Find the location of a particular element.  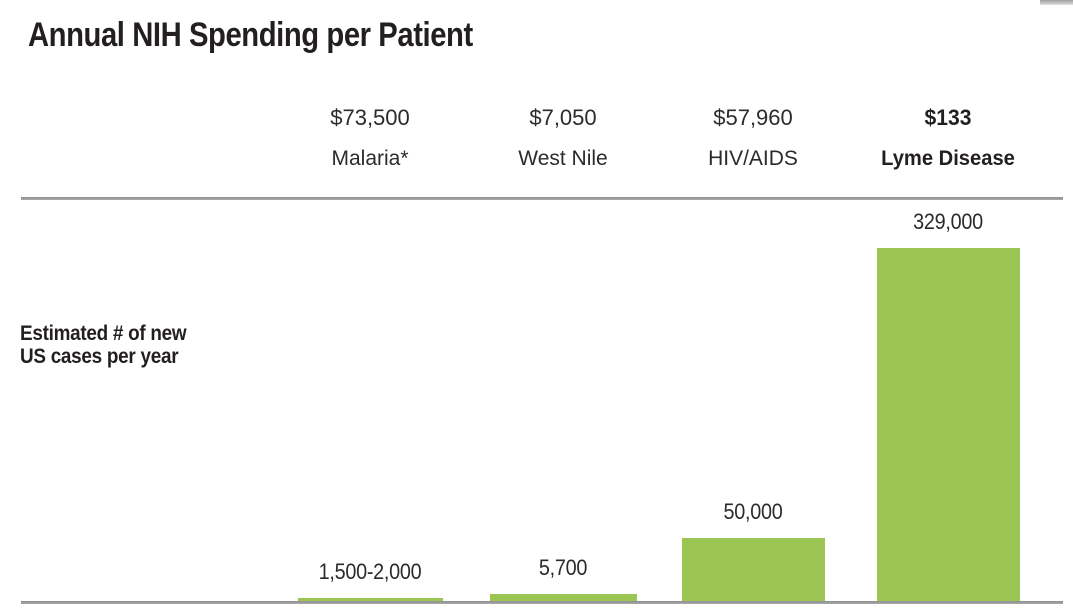

screenshot-edge-artifact is located at coordinates (1056, 2).